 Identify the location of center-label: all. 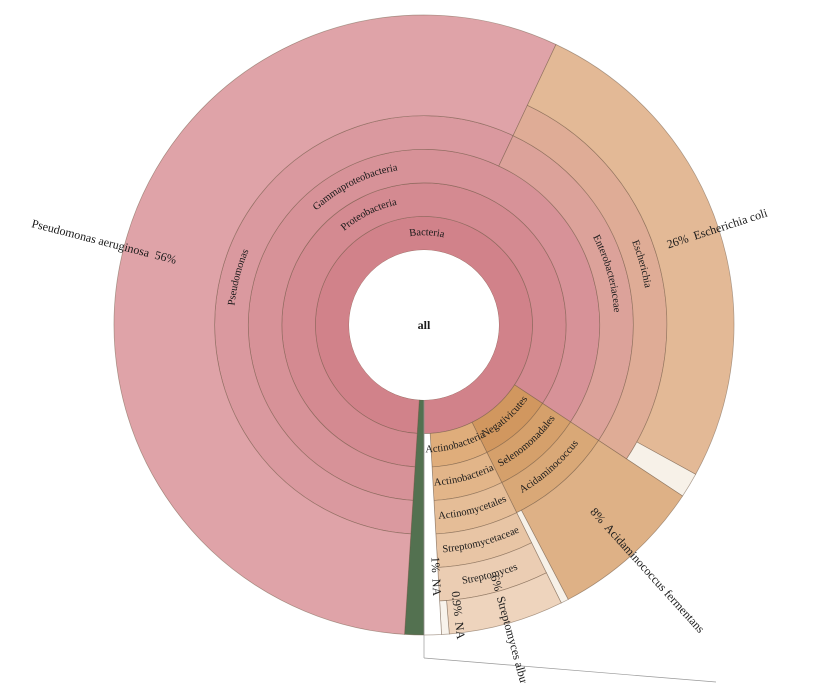
(424, 325).